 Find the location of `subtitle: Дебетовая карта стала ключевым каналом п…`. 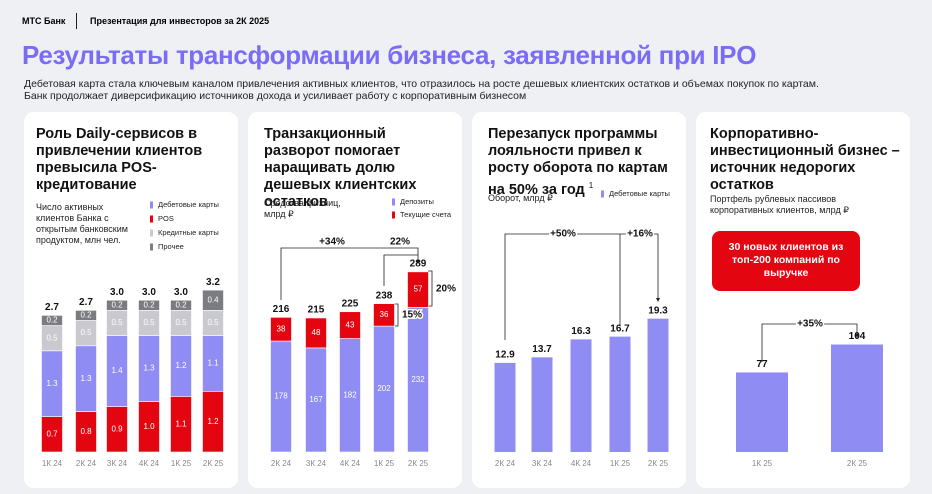

subtitle: Дебетовая карта стала ключевым каналом п… is located at coordinates (421, 84).